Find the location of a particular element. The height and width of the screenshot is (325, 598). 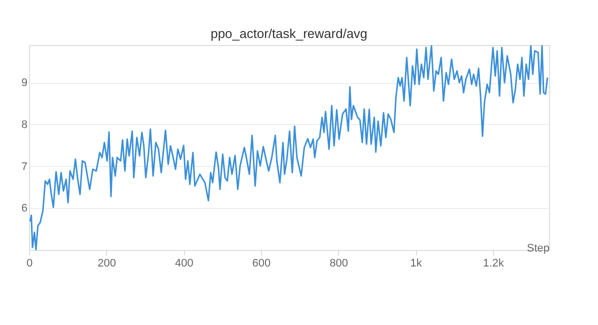

x-tick-label: 400 is located at coordinates (184, 264).